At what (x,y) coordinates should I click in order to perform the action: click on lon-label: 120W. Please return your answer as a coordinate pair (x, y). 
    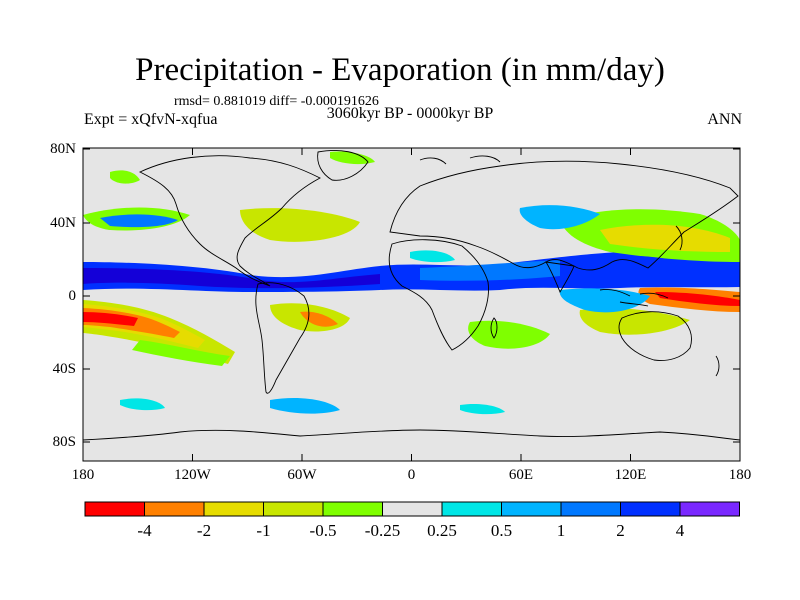
    Looking at the image, I should click on (192, 475).